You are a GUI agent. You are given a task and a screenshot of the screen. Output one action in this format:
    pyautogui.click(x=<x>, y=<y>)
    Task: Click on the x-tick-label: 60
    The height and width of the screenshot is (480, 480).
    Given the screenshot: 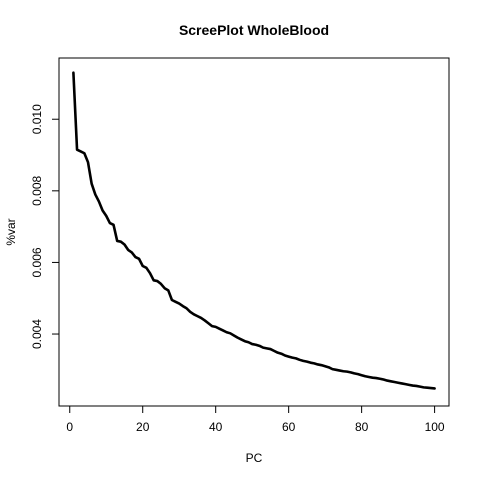 What is the action you would take?
    pyautogui.click(x=289, y=427)
    